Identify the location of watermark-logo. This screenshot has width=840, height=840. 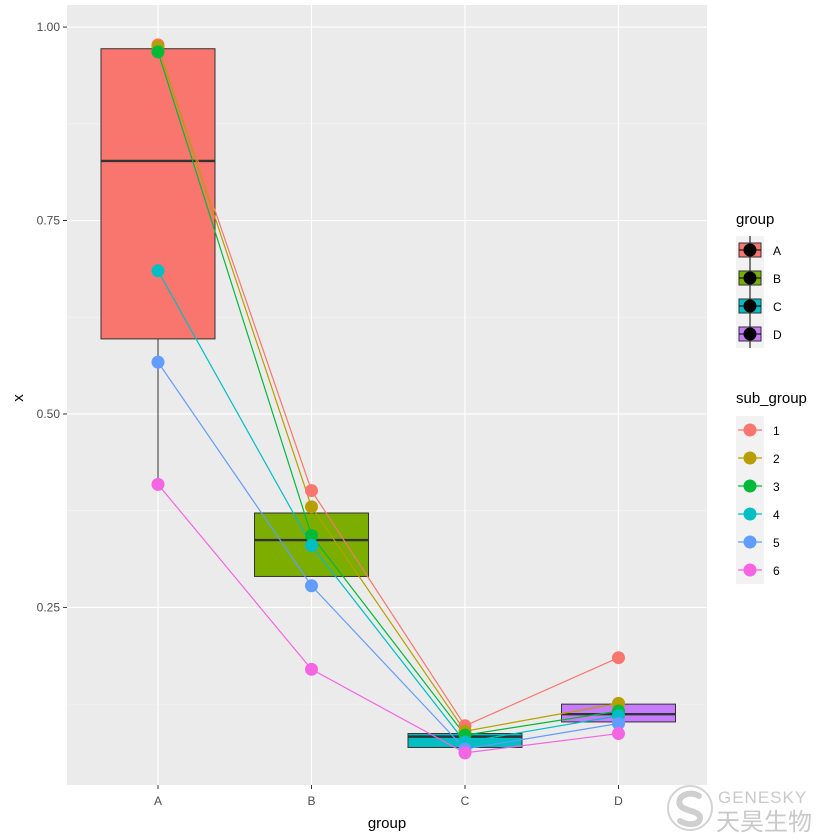
(690, 808).